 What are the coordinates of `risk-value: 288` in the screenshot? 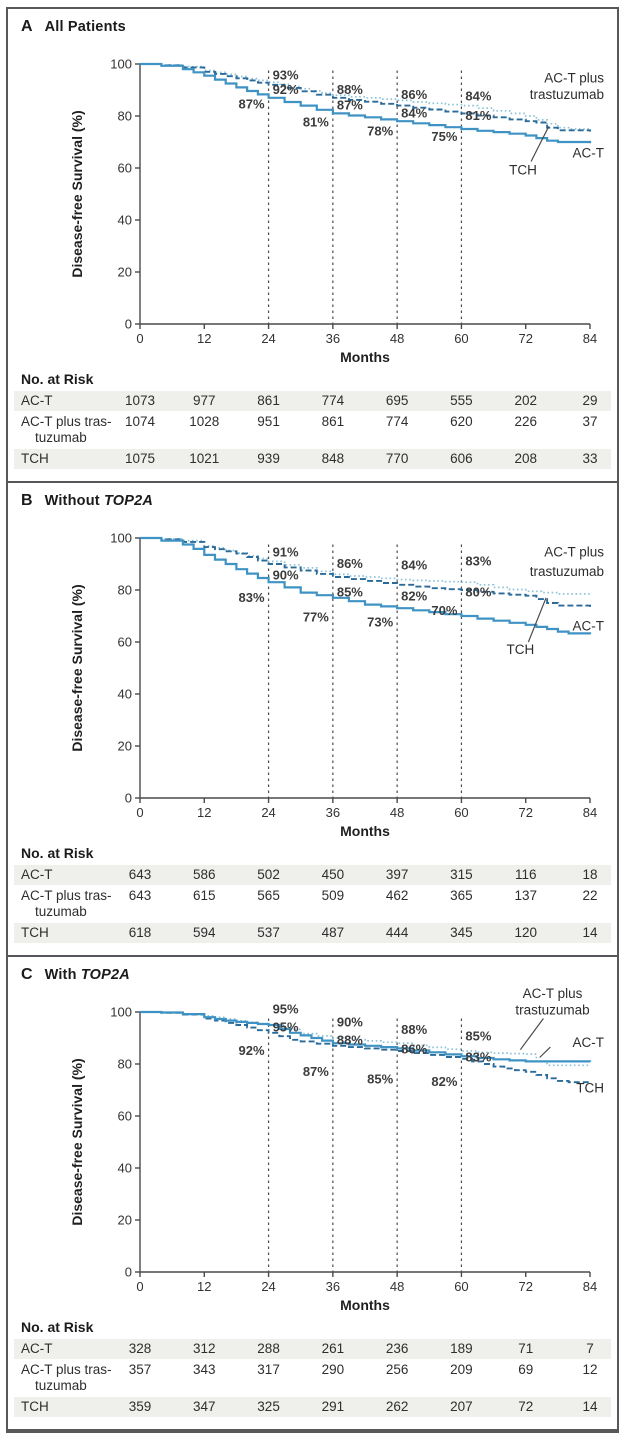 It's located at (268, 1348).